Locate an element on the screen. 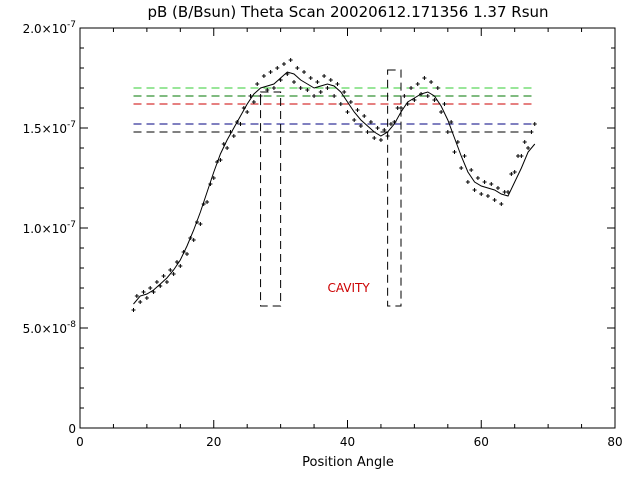  x-tick-label: 0 is located at coordinates (80, 442).